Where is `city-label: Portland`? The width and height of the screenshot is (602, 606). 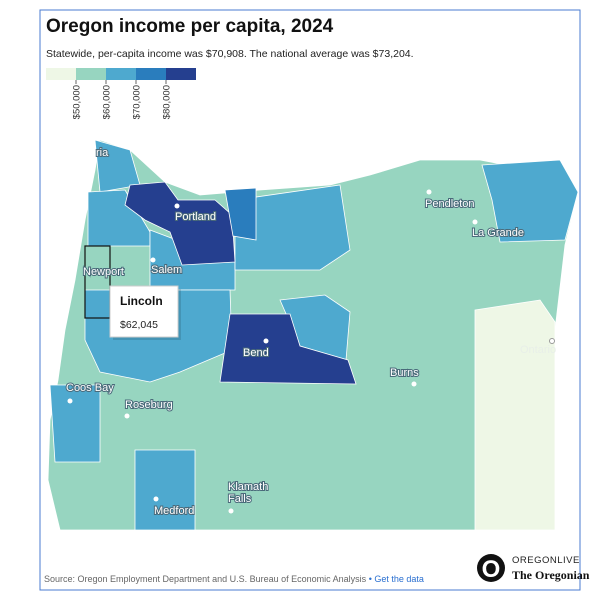 city-label: Portland is located at coordinates (195, 217).